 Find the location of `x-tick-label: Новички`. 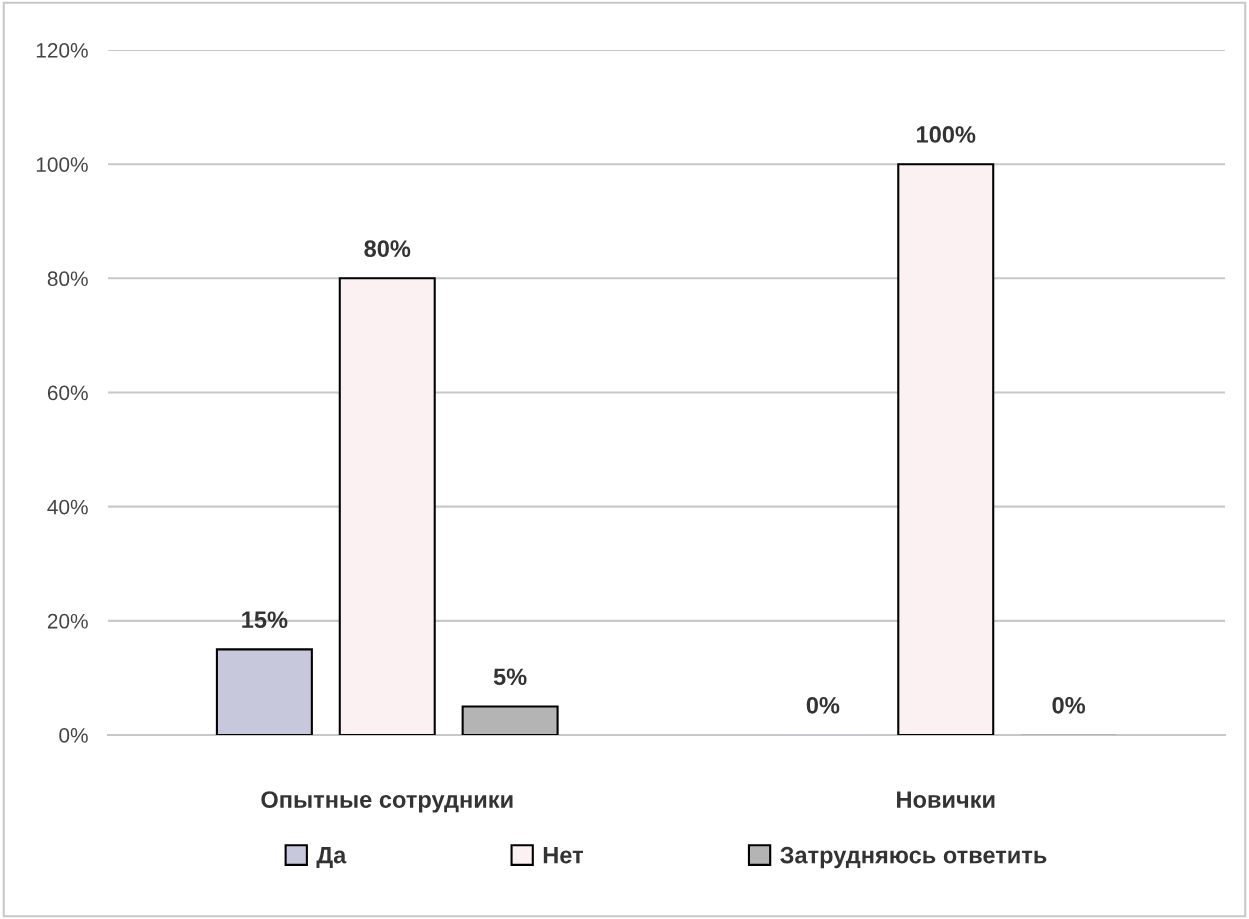

x-tick-label: Новички is located at coordinates (946, 799).